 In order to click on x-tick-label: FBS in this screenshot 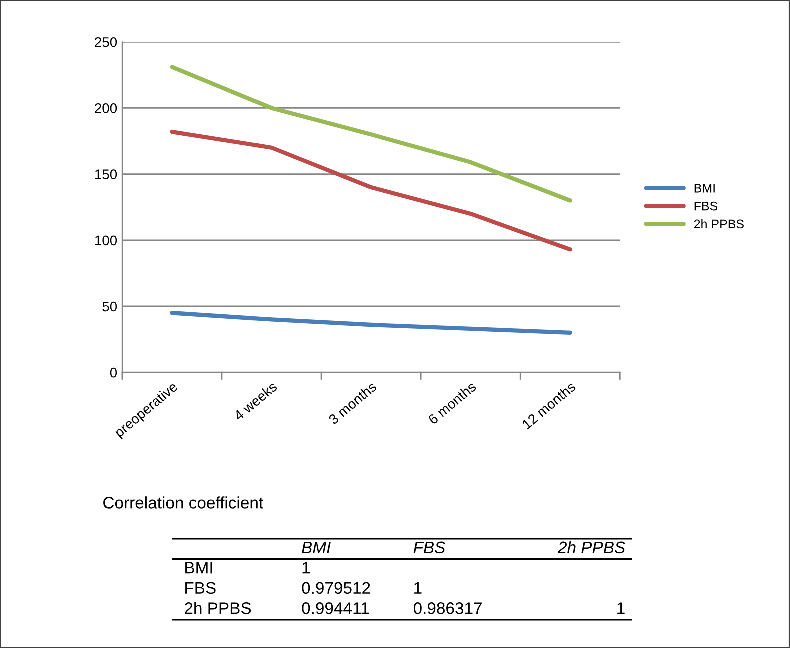, I will do `click(430, 548)`.